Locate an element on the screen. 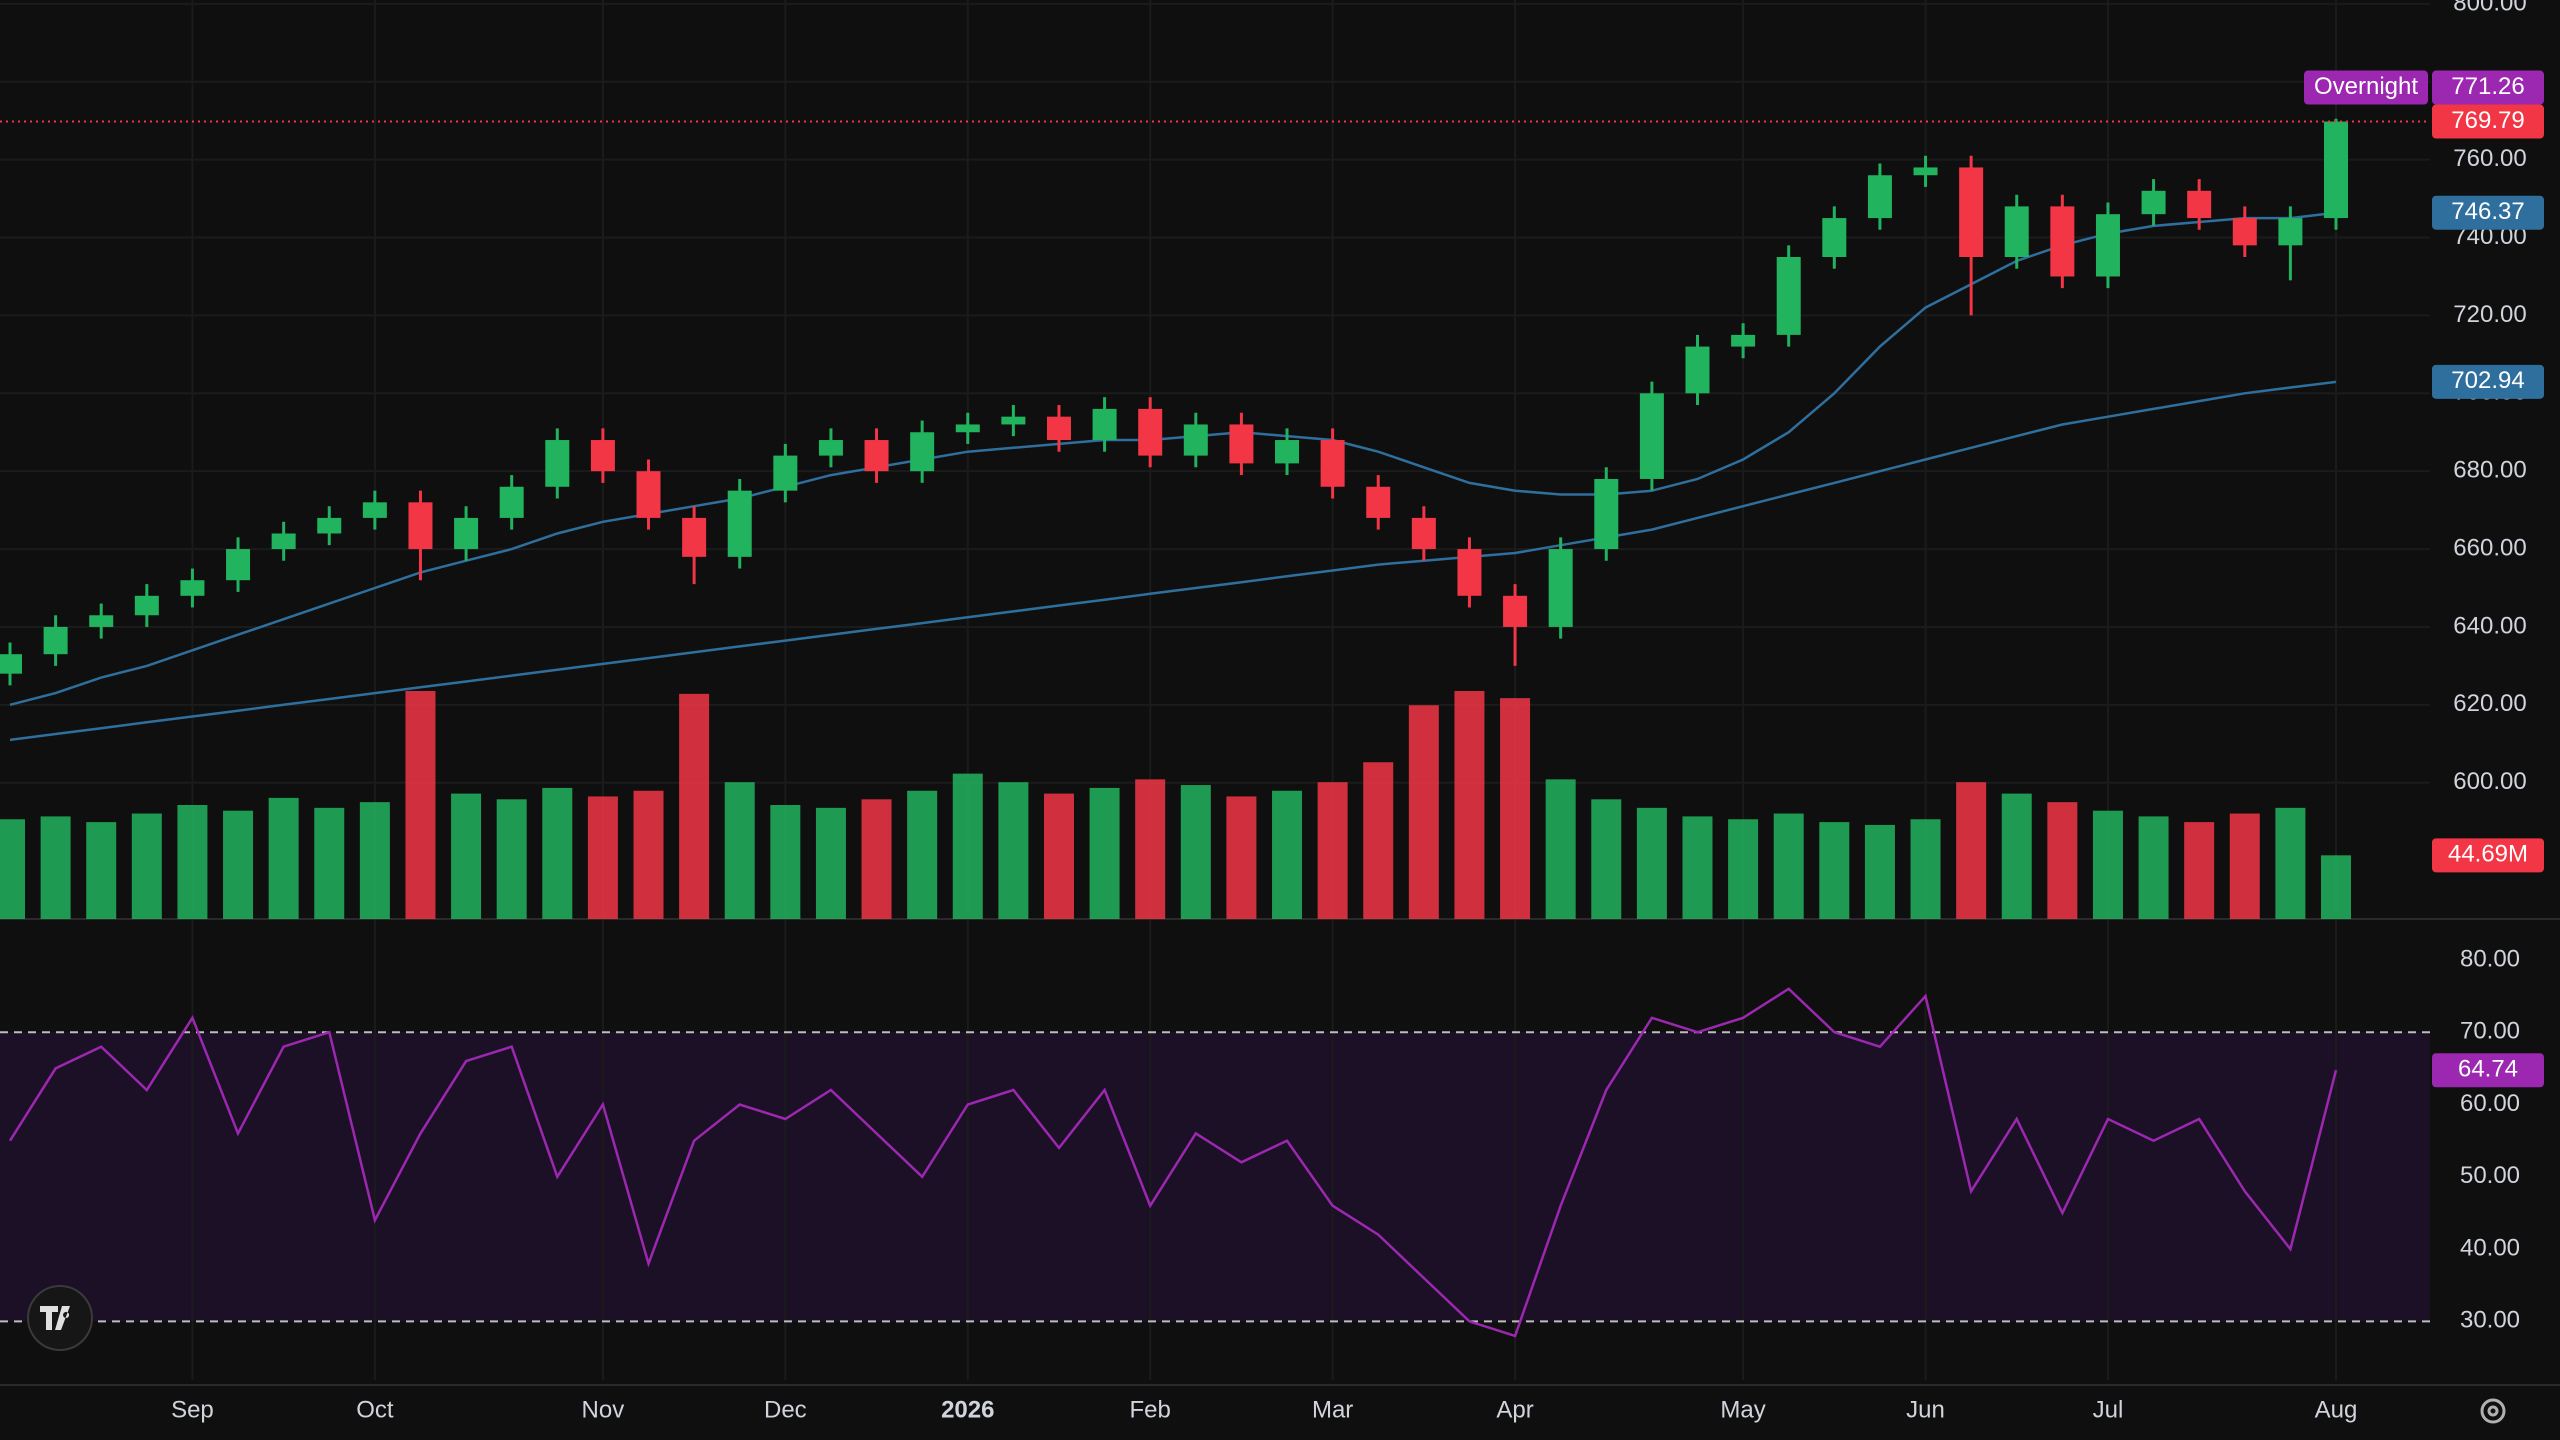  logo-glyph is located at coordinates (55, 1318).